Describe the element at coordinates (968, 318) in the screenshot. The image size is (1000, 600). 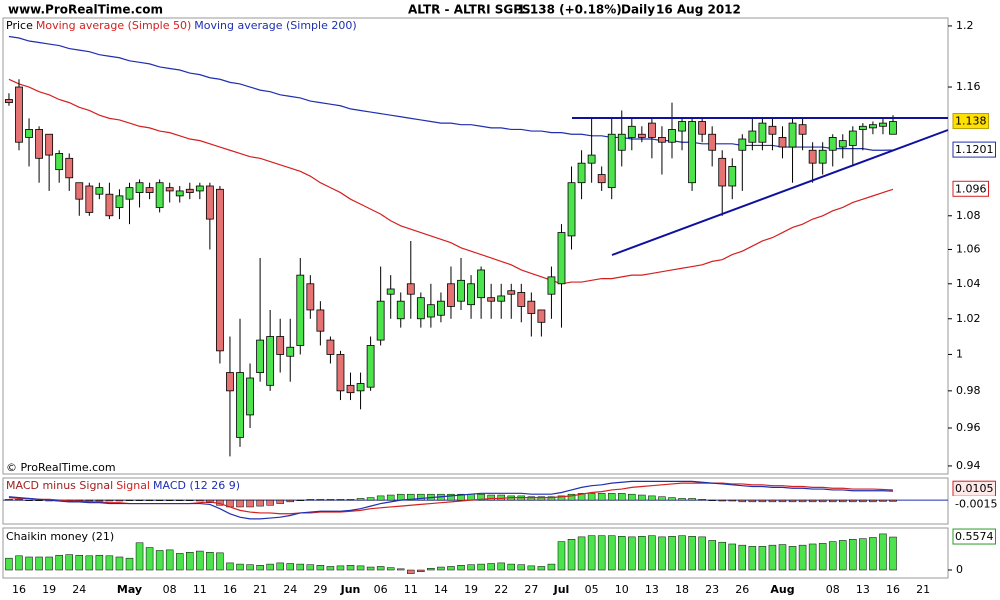
I see `y-tick-label: 1.02` at that location.